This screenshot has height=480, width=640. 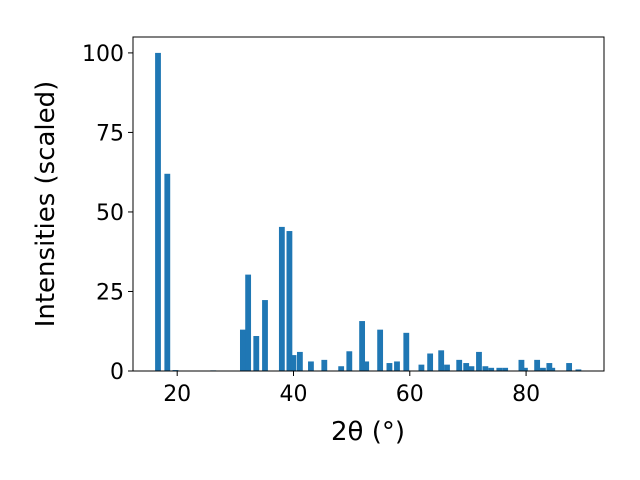 I want to click on y-tick-label: 75, so click(x=110, y=133).